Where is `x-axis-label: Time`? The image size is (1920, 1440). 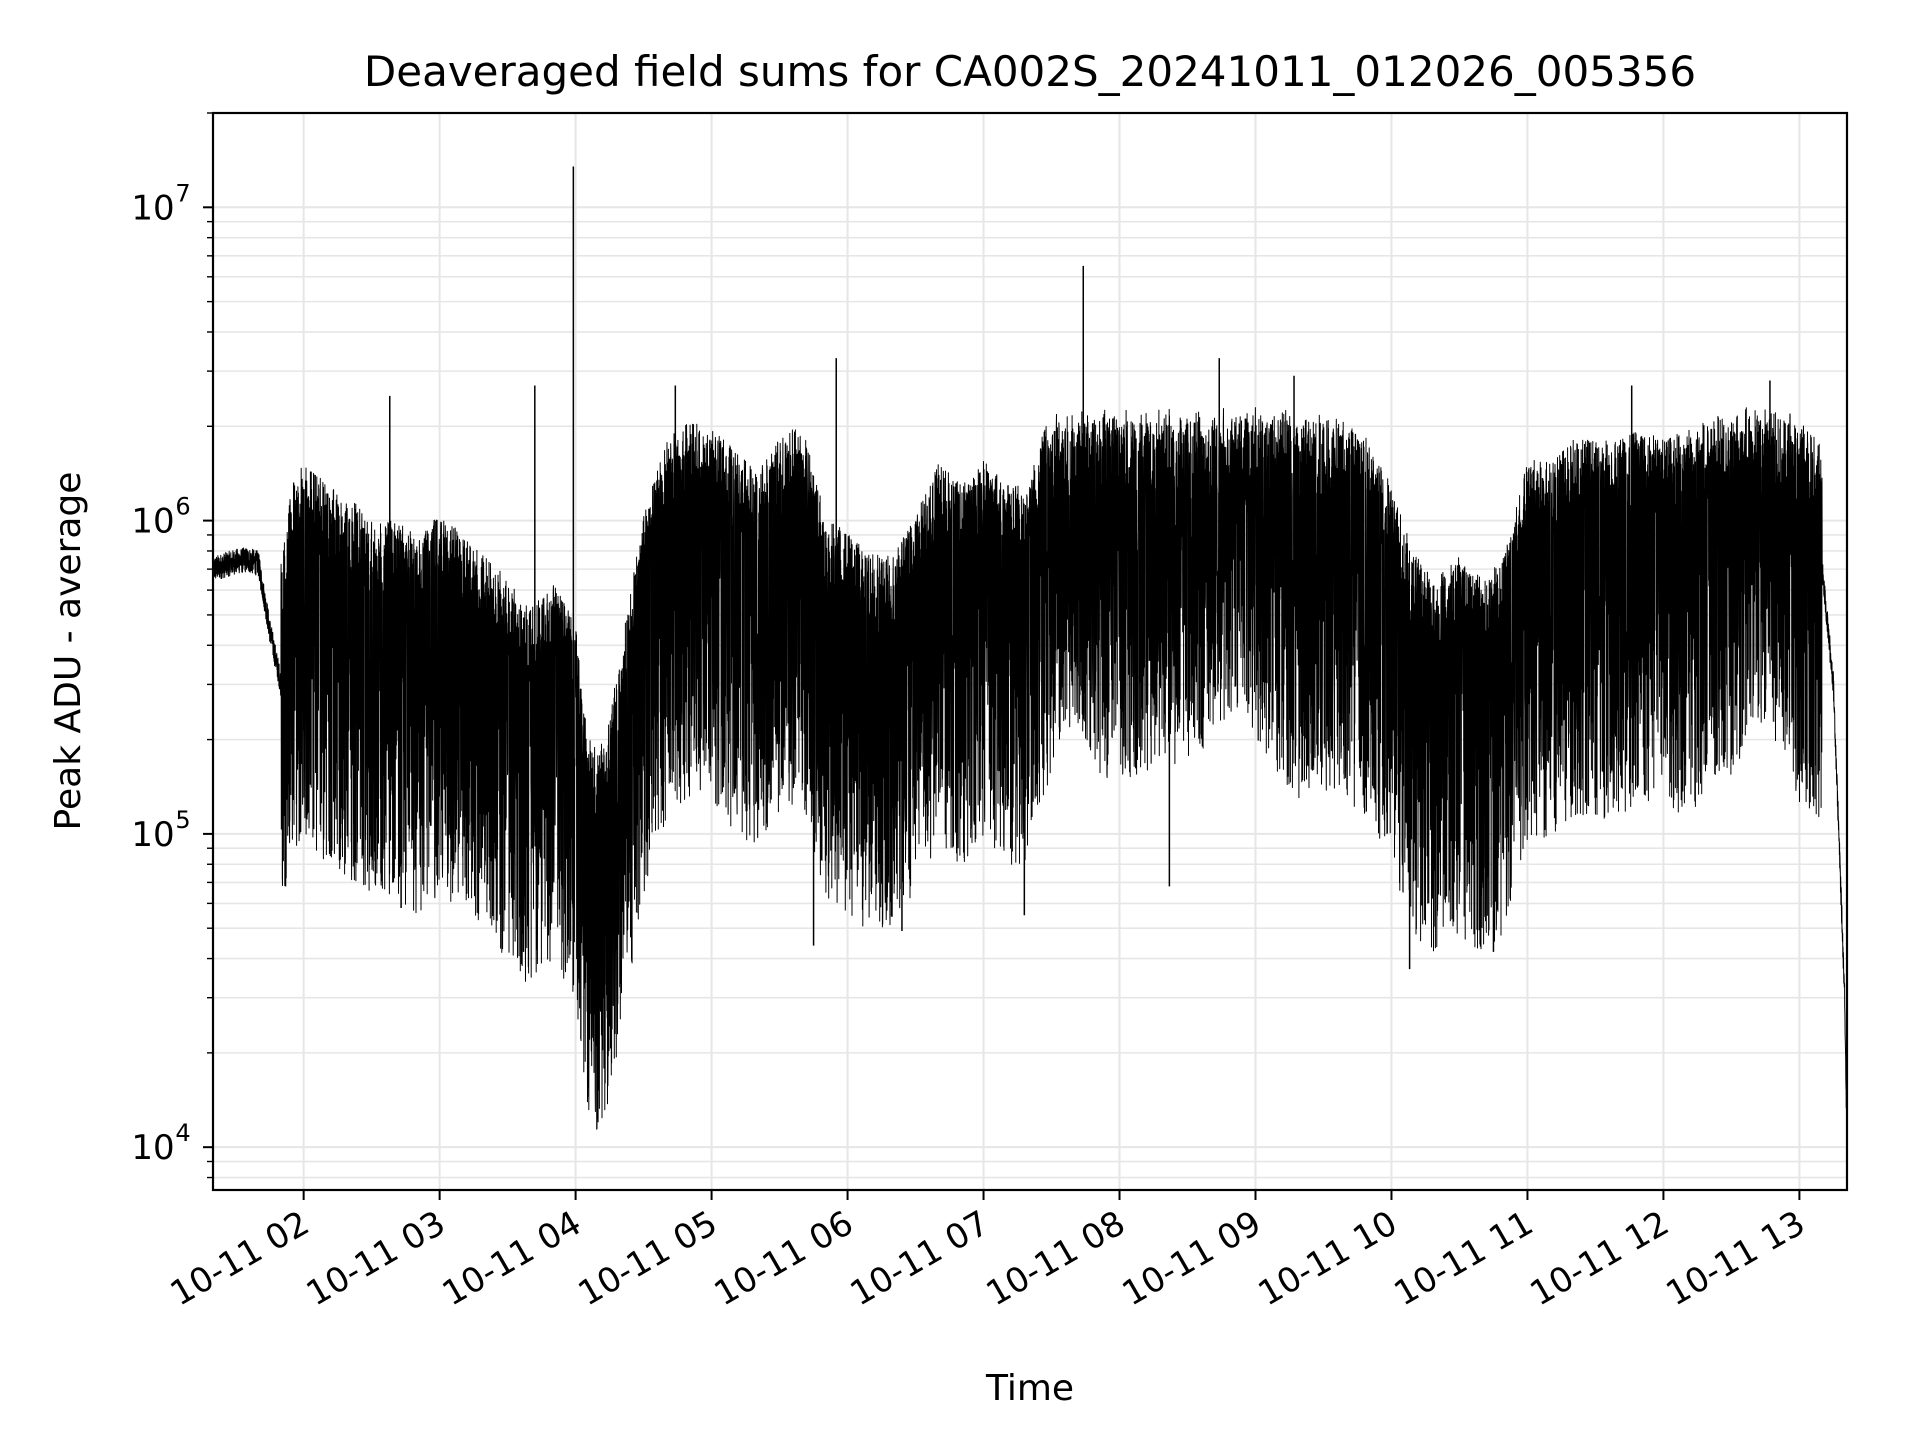 x-axis-label: Time is located at coordinates (1029, 1388).